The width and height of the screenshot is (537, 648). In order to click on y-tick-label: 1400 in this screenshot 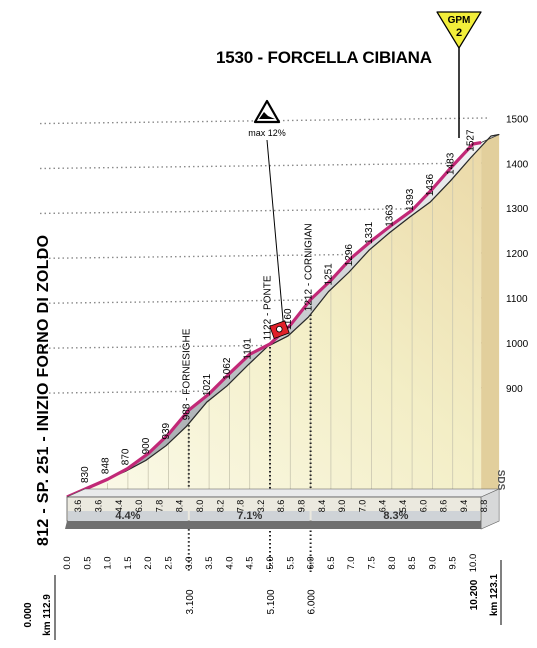, I will do `click(517, 164)`.